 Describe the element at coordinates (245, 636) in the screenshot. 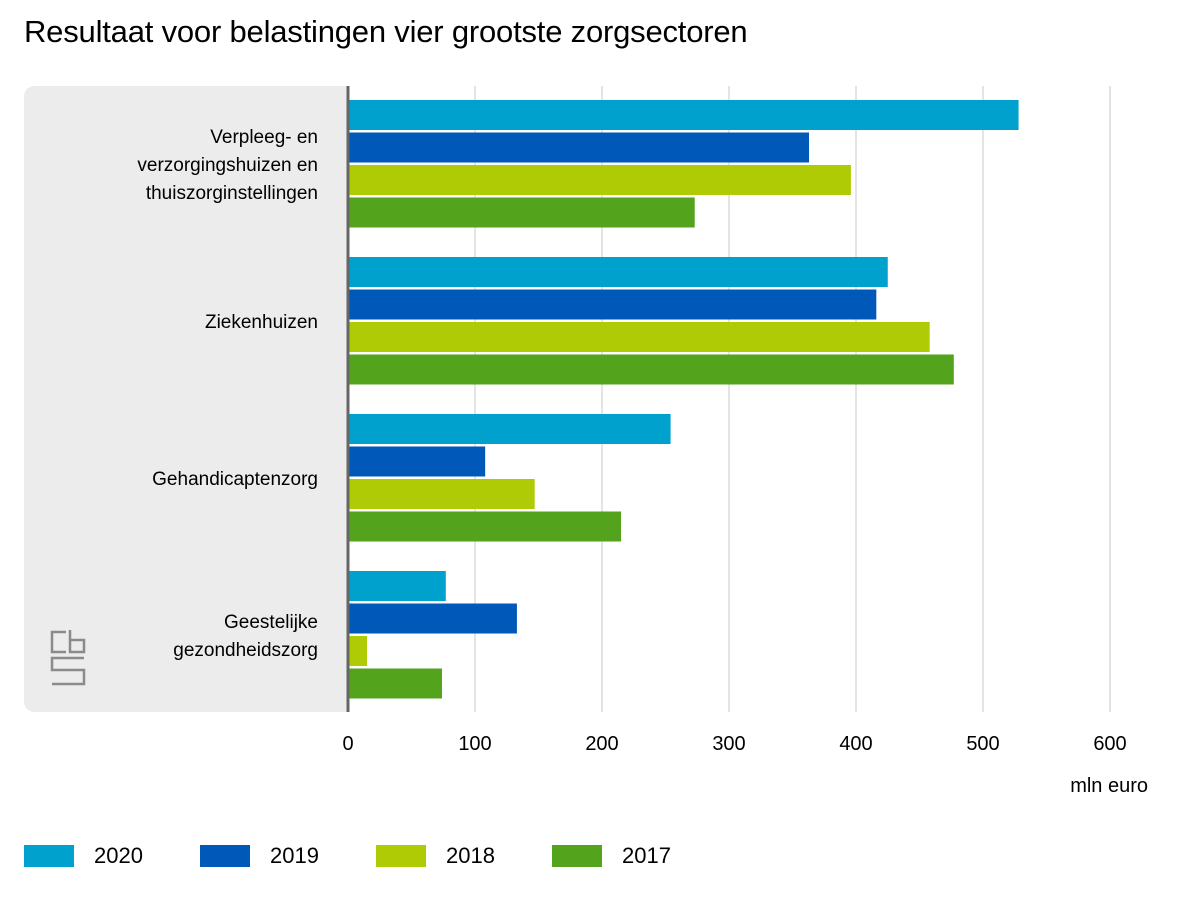

I see `category-label-3: Geestelijke gezondheidszorg` at that location.